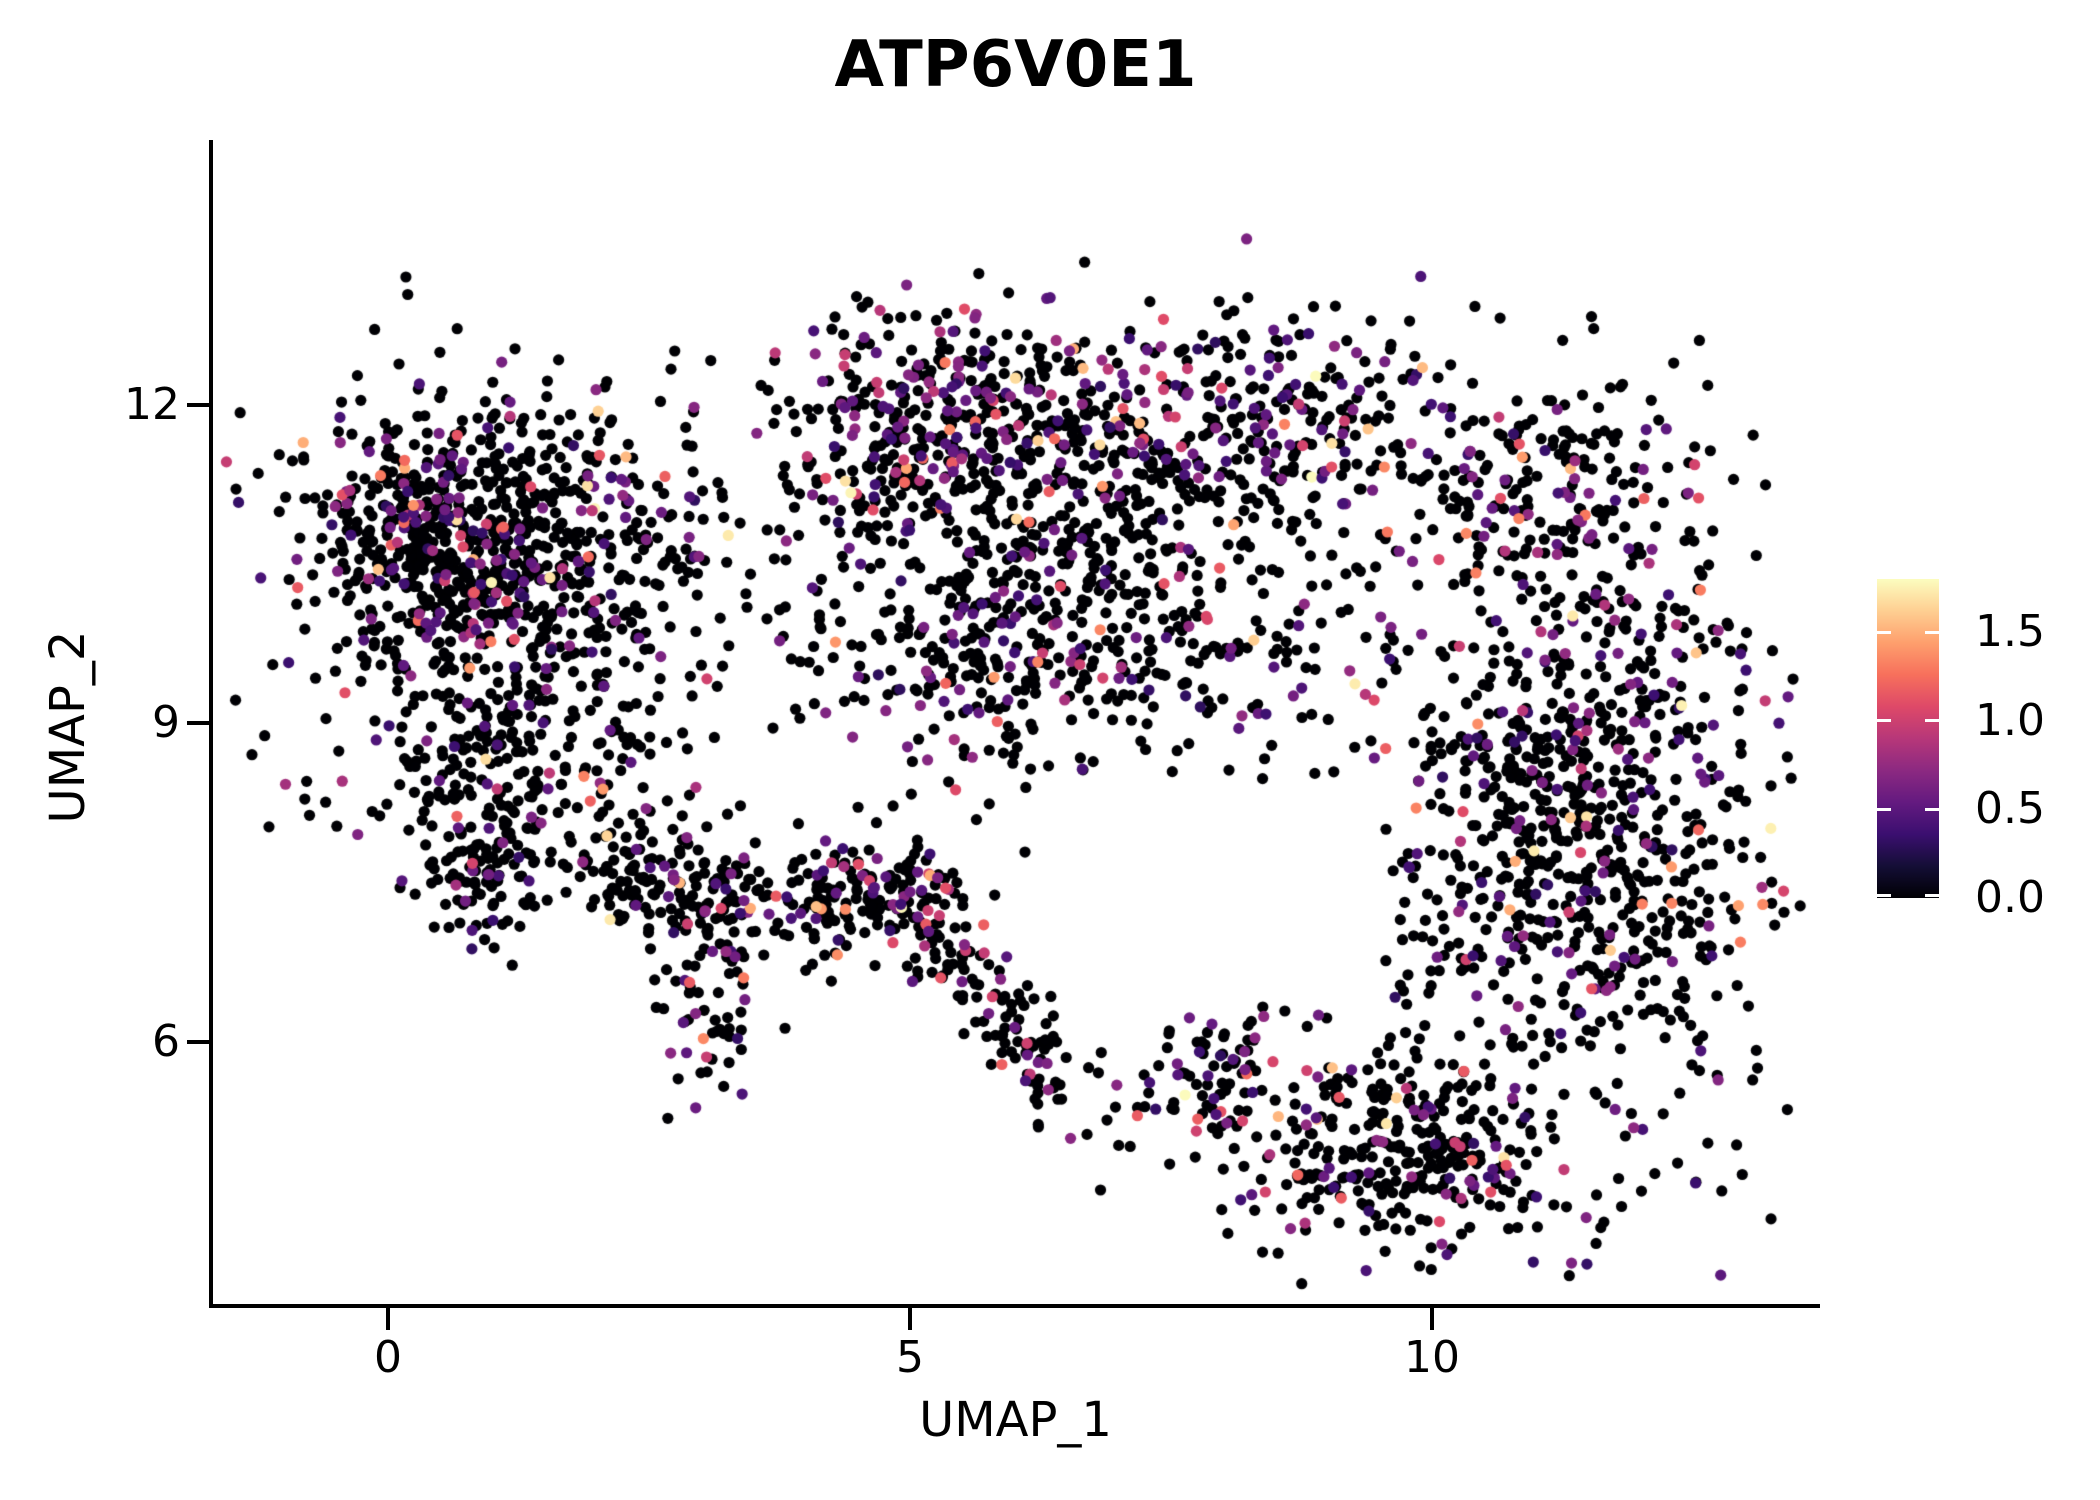 This screenshot has height=1500, width=2100. I want to click on colorbar-label-0.0: 0.0, so click(2010, 897).